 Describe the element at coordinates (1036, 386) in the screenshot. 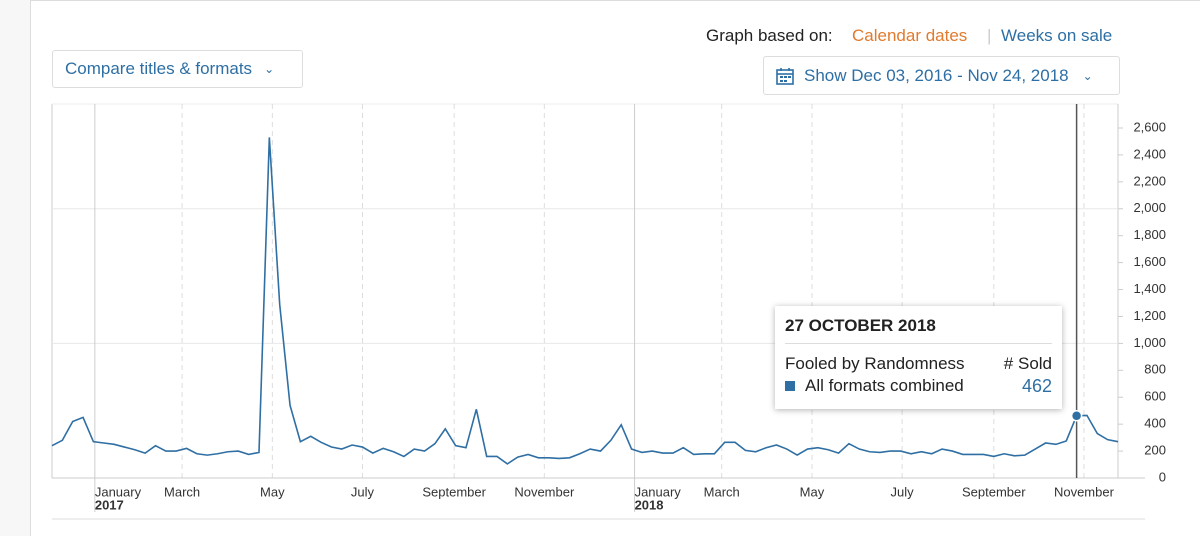

I see `tooltip-value: 462` at that location.